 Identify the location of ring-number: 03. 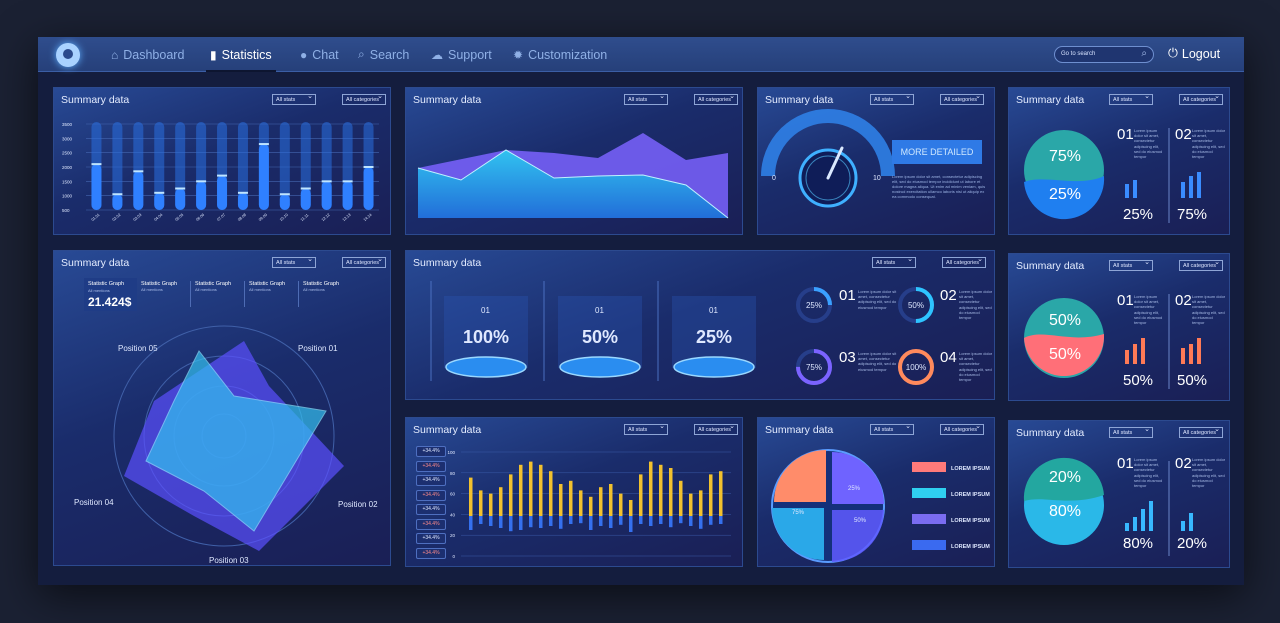
(847, 357).